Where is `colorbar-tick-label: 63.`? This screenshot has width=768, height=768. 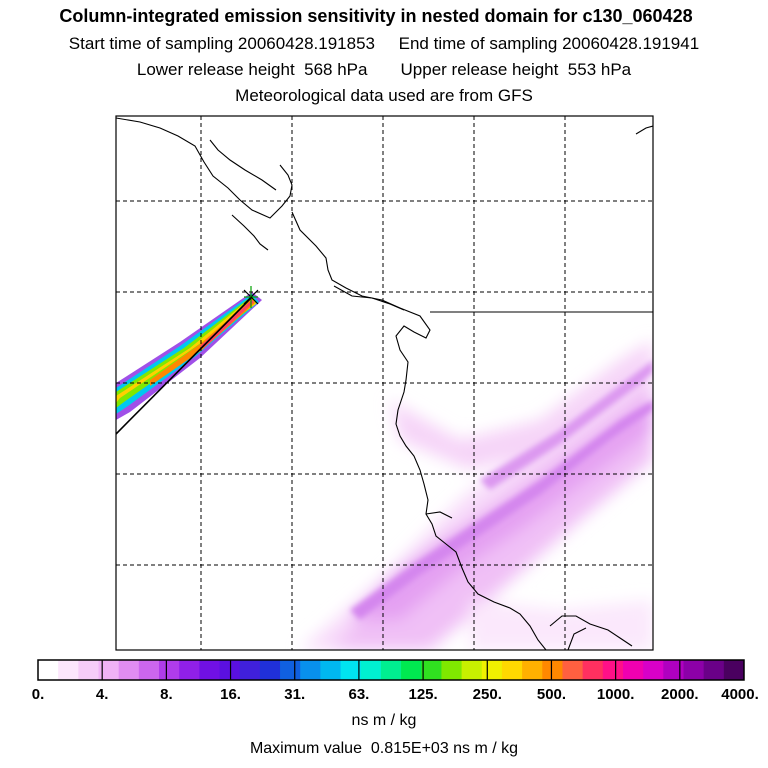
colorbar-tick-label: 63. is located at coordinates (359, 694).